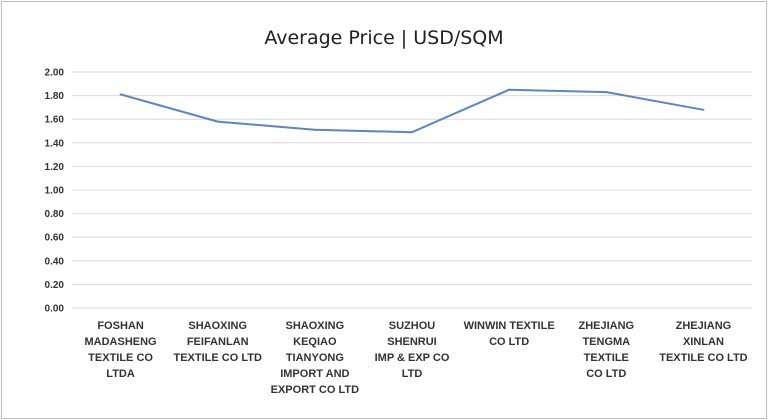 The width and height of the screenshot is (768, 420). What do you see at coordinates (509, 334) in the screenshot?
I see `x-tick-label: WINWIN TEXTILE CO LTD` at bounding box center [509, 334].